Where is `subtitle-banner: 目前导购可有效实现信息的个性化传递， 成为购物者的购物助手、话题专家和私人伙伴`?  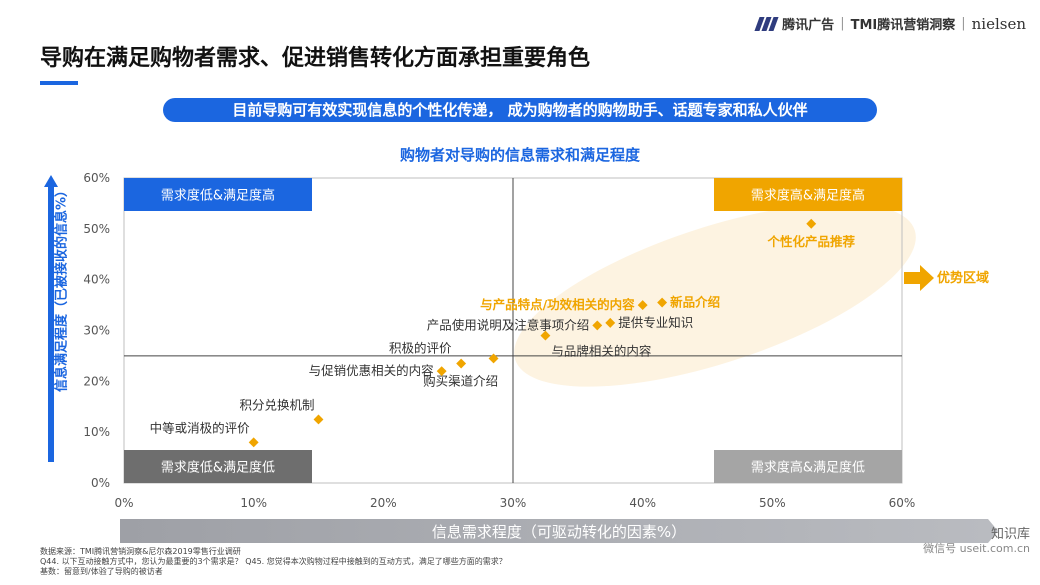 subtitle-banner: 目前导购可有效实现信息的个性化传递， 成为购物者的购物助手、话题专家和私人伙伴 is located at coordinates (520, 110).